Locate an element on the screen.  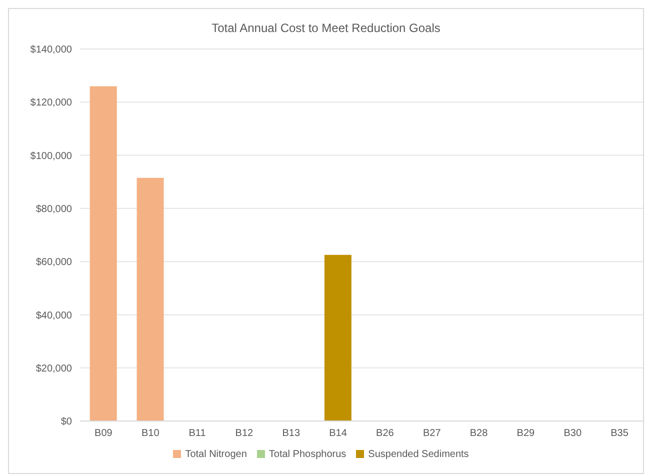
y-tick-label: $0 is located at coordinates (66, 422).